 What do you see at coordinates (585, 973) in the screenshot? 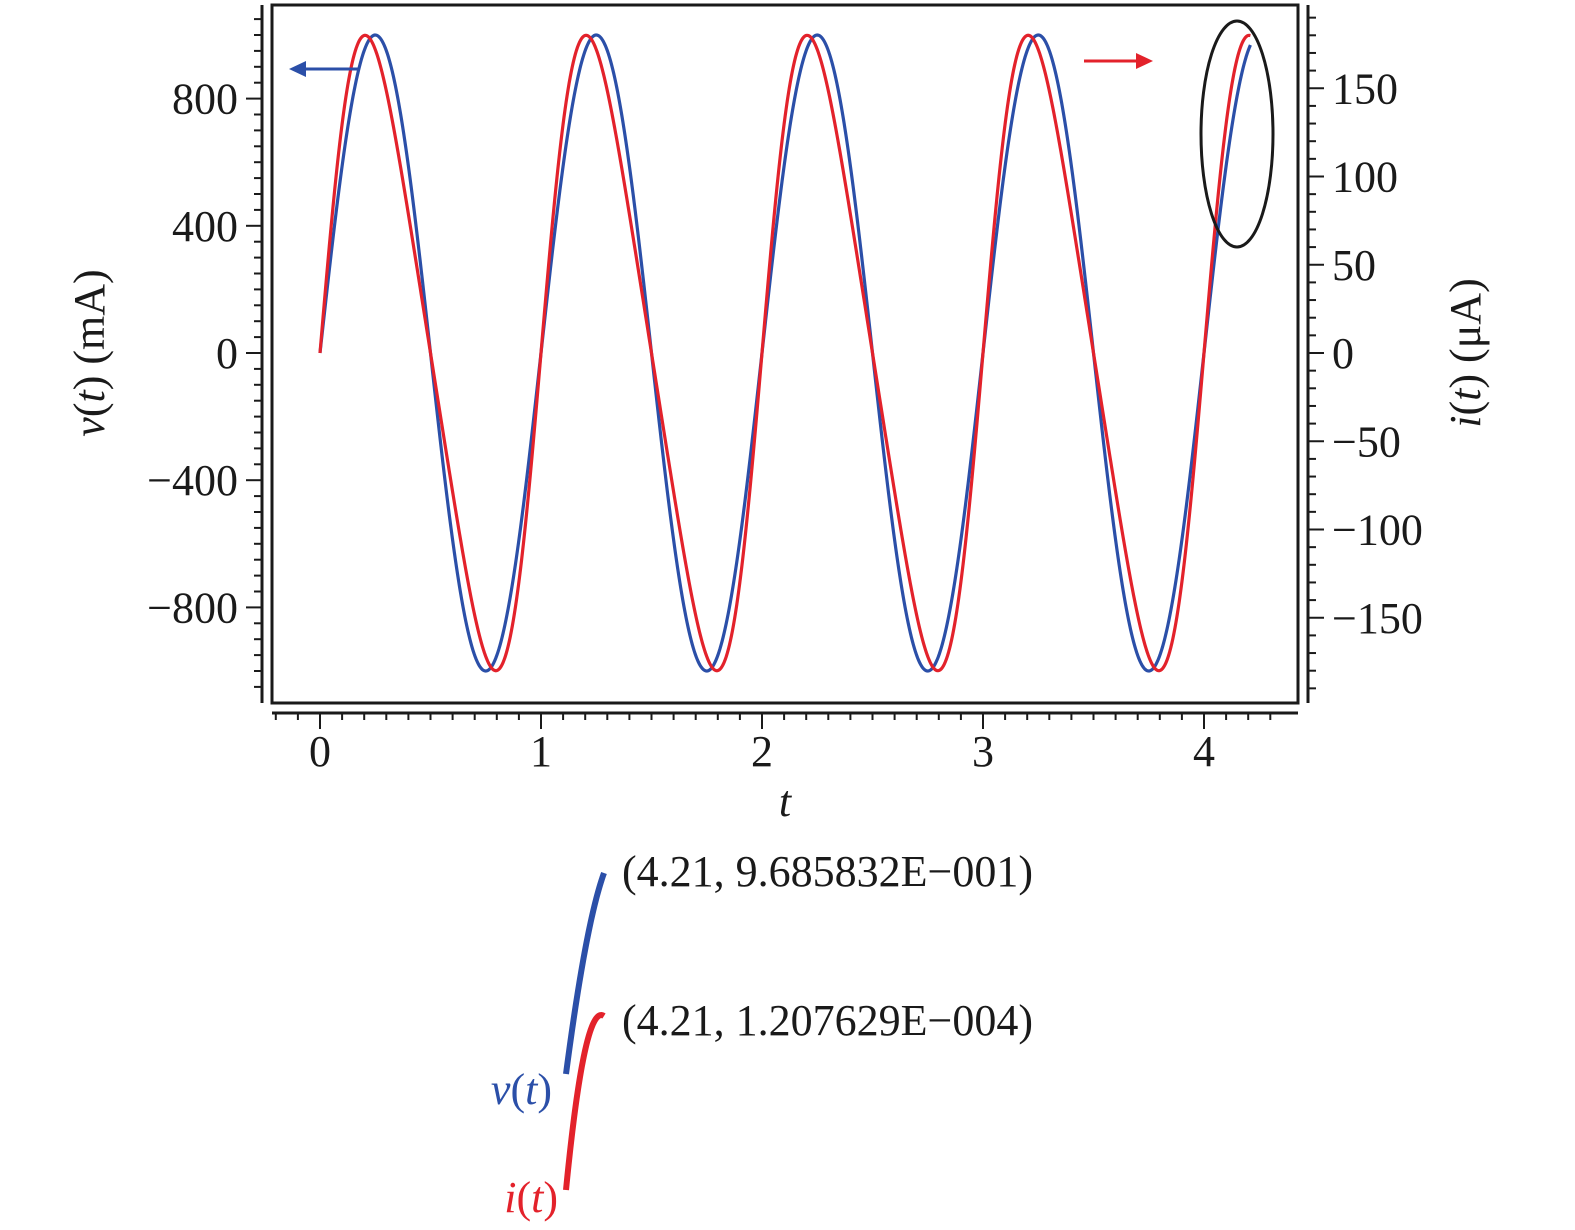
I see `inset-v-segment` at bounding box center [585, 973].